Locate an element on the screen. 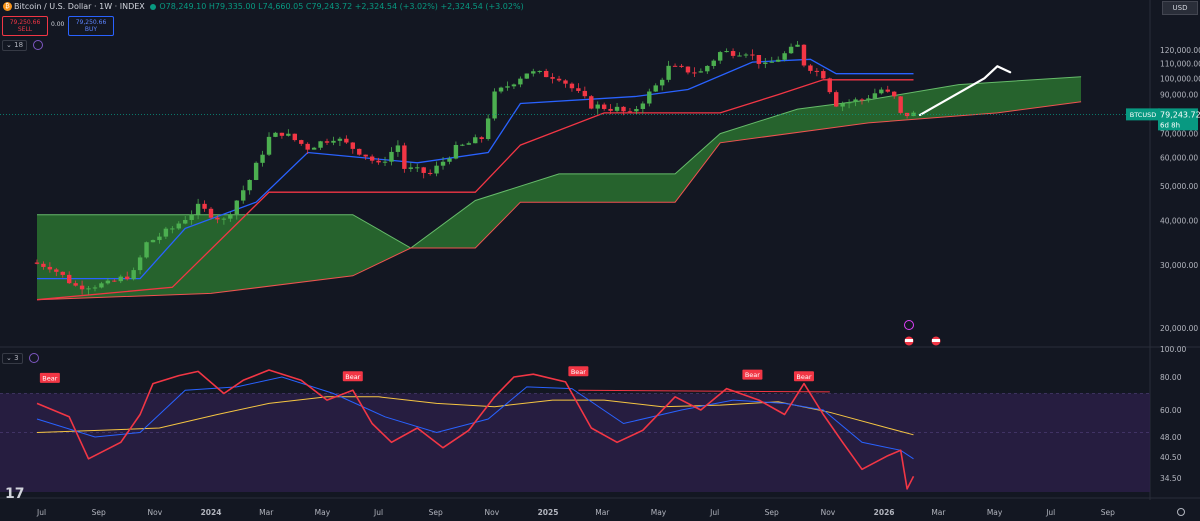  sell-button: 79,250.66 SELL is located at coordinates (25, 26).